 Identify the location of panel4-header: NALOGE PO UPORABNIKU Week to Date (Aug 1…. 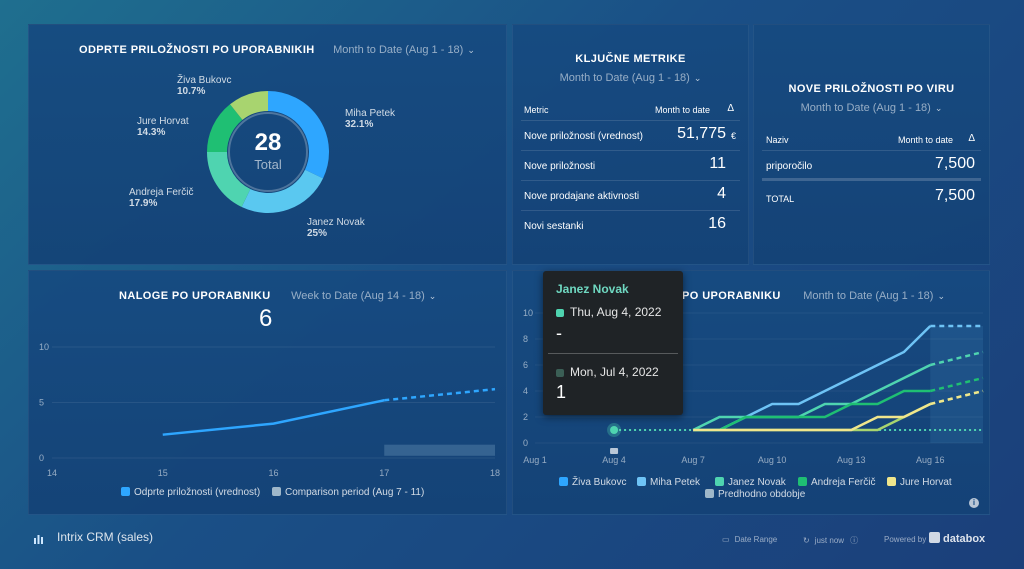
(277, 295).